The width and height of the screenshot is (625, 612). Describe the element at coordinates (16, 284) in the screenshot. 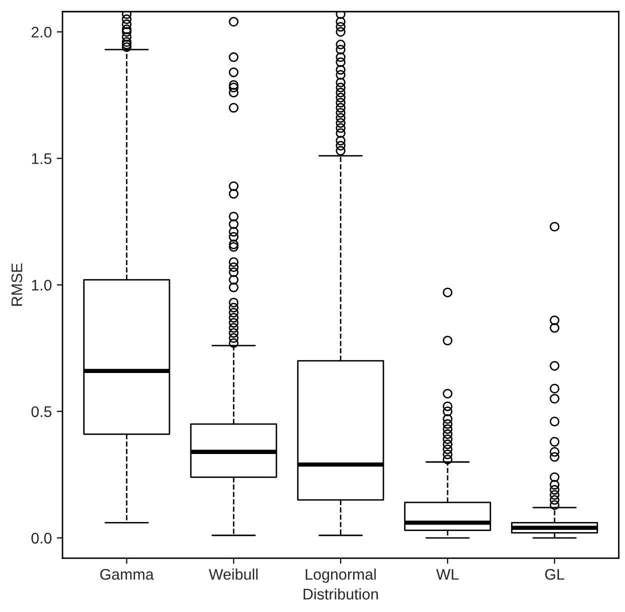

I see `y-axis-title: RMSE` at that location.